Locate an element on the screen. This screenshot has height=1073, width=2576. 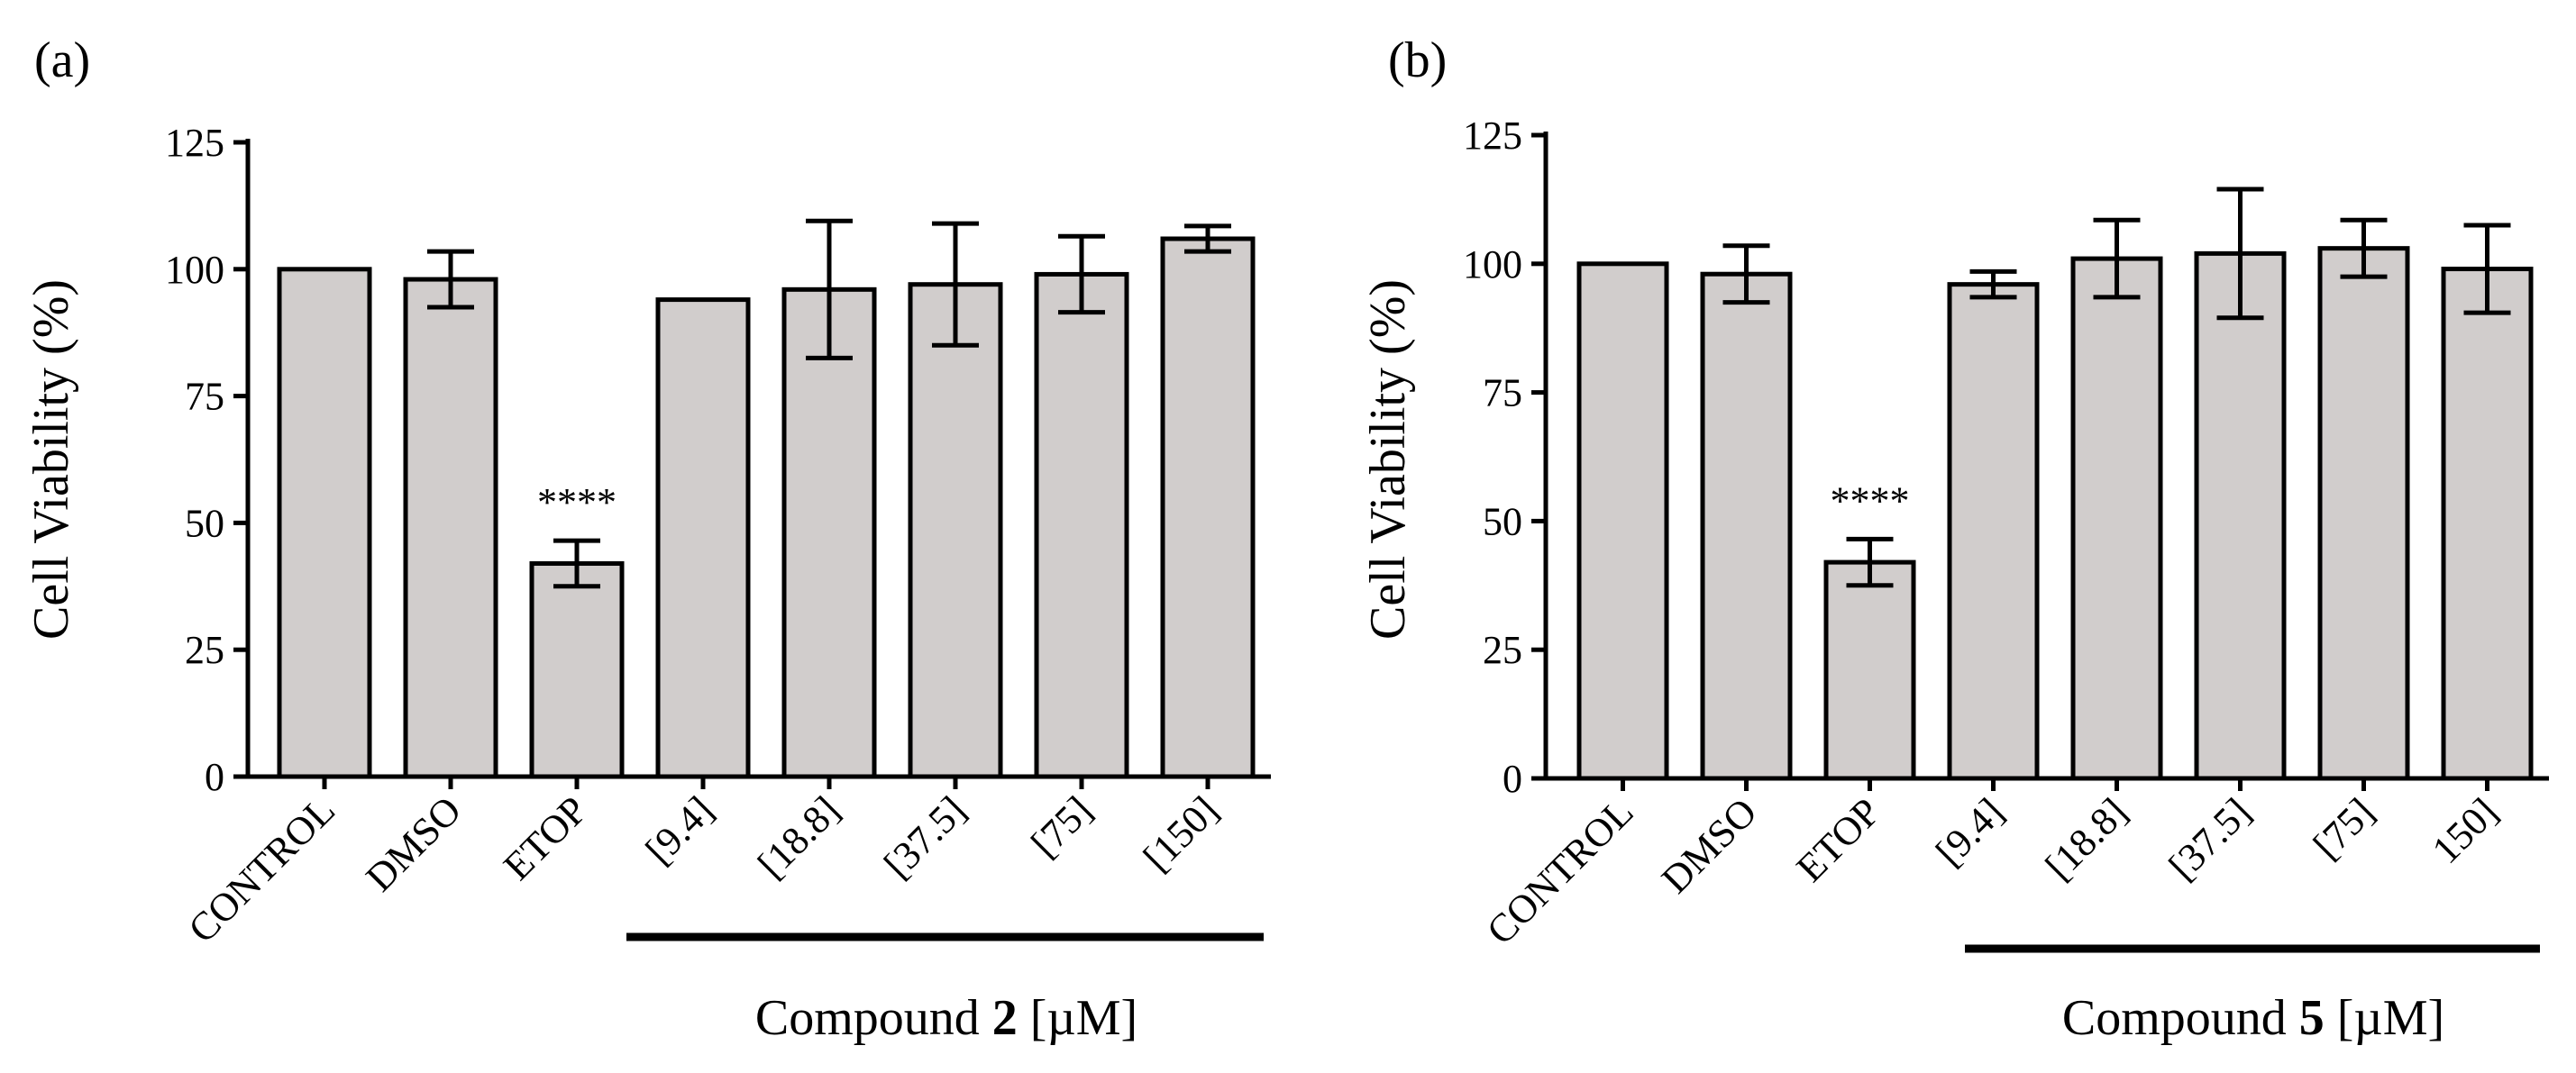
group-label: Compound 2 [µM] is located at coordinates (946, 1018).